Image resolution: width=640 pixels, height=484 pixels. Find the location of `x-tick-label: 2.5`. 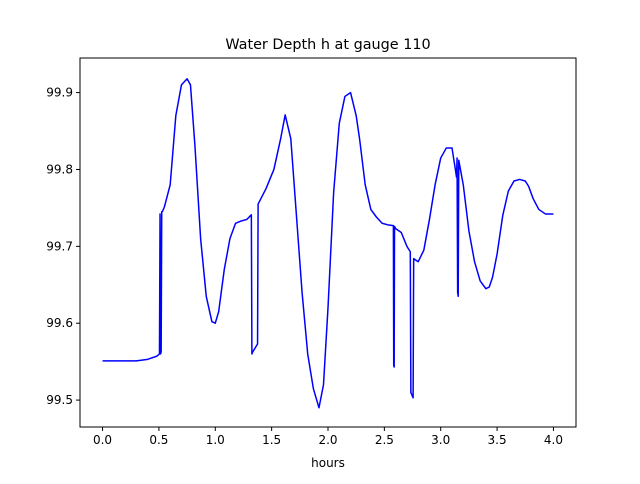

x-tick-label: 2.5 is located at coordinates (384, 440).